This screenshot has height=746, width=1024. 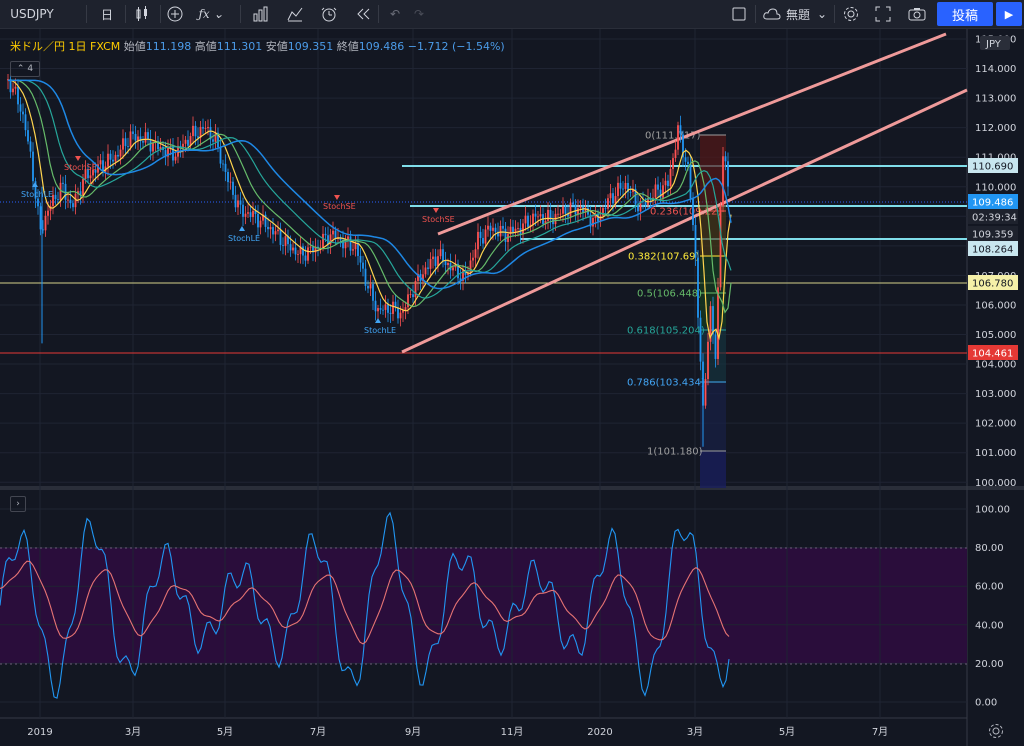 What do you see at coordinates (992, 607) in the screenshot?
I see `oscillator-axis: 100.00 80.00 60.00 40.00 20.00 0.00` at bounding box center [992, 607].